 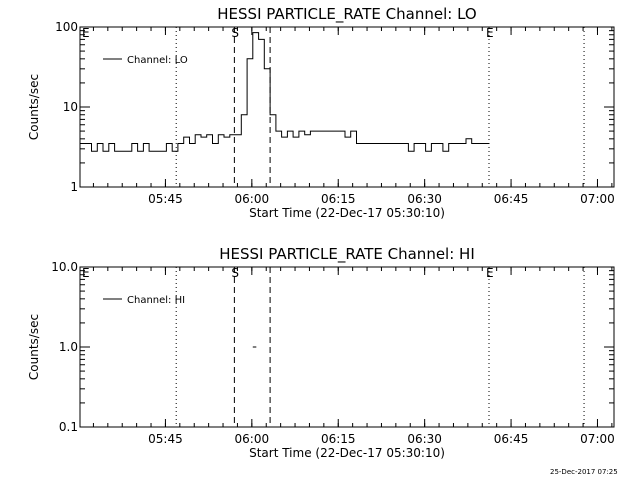 I want to click on y-tick-label: 100, so click(x=66, y=27).